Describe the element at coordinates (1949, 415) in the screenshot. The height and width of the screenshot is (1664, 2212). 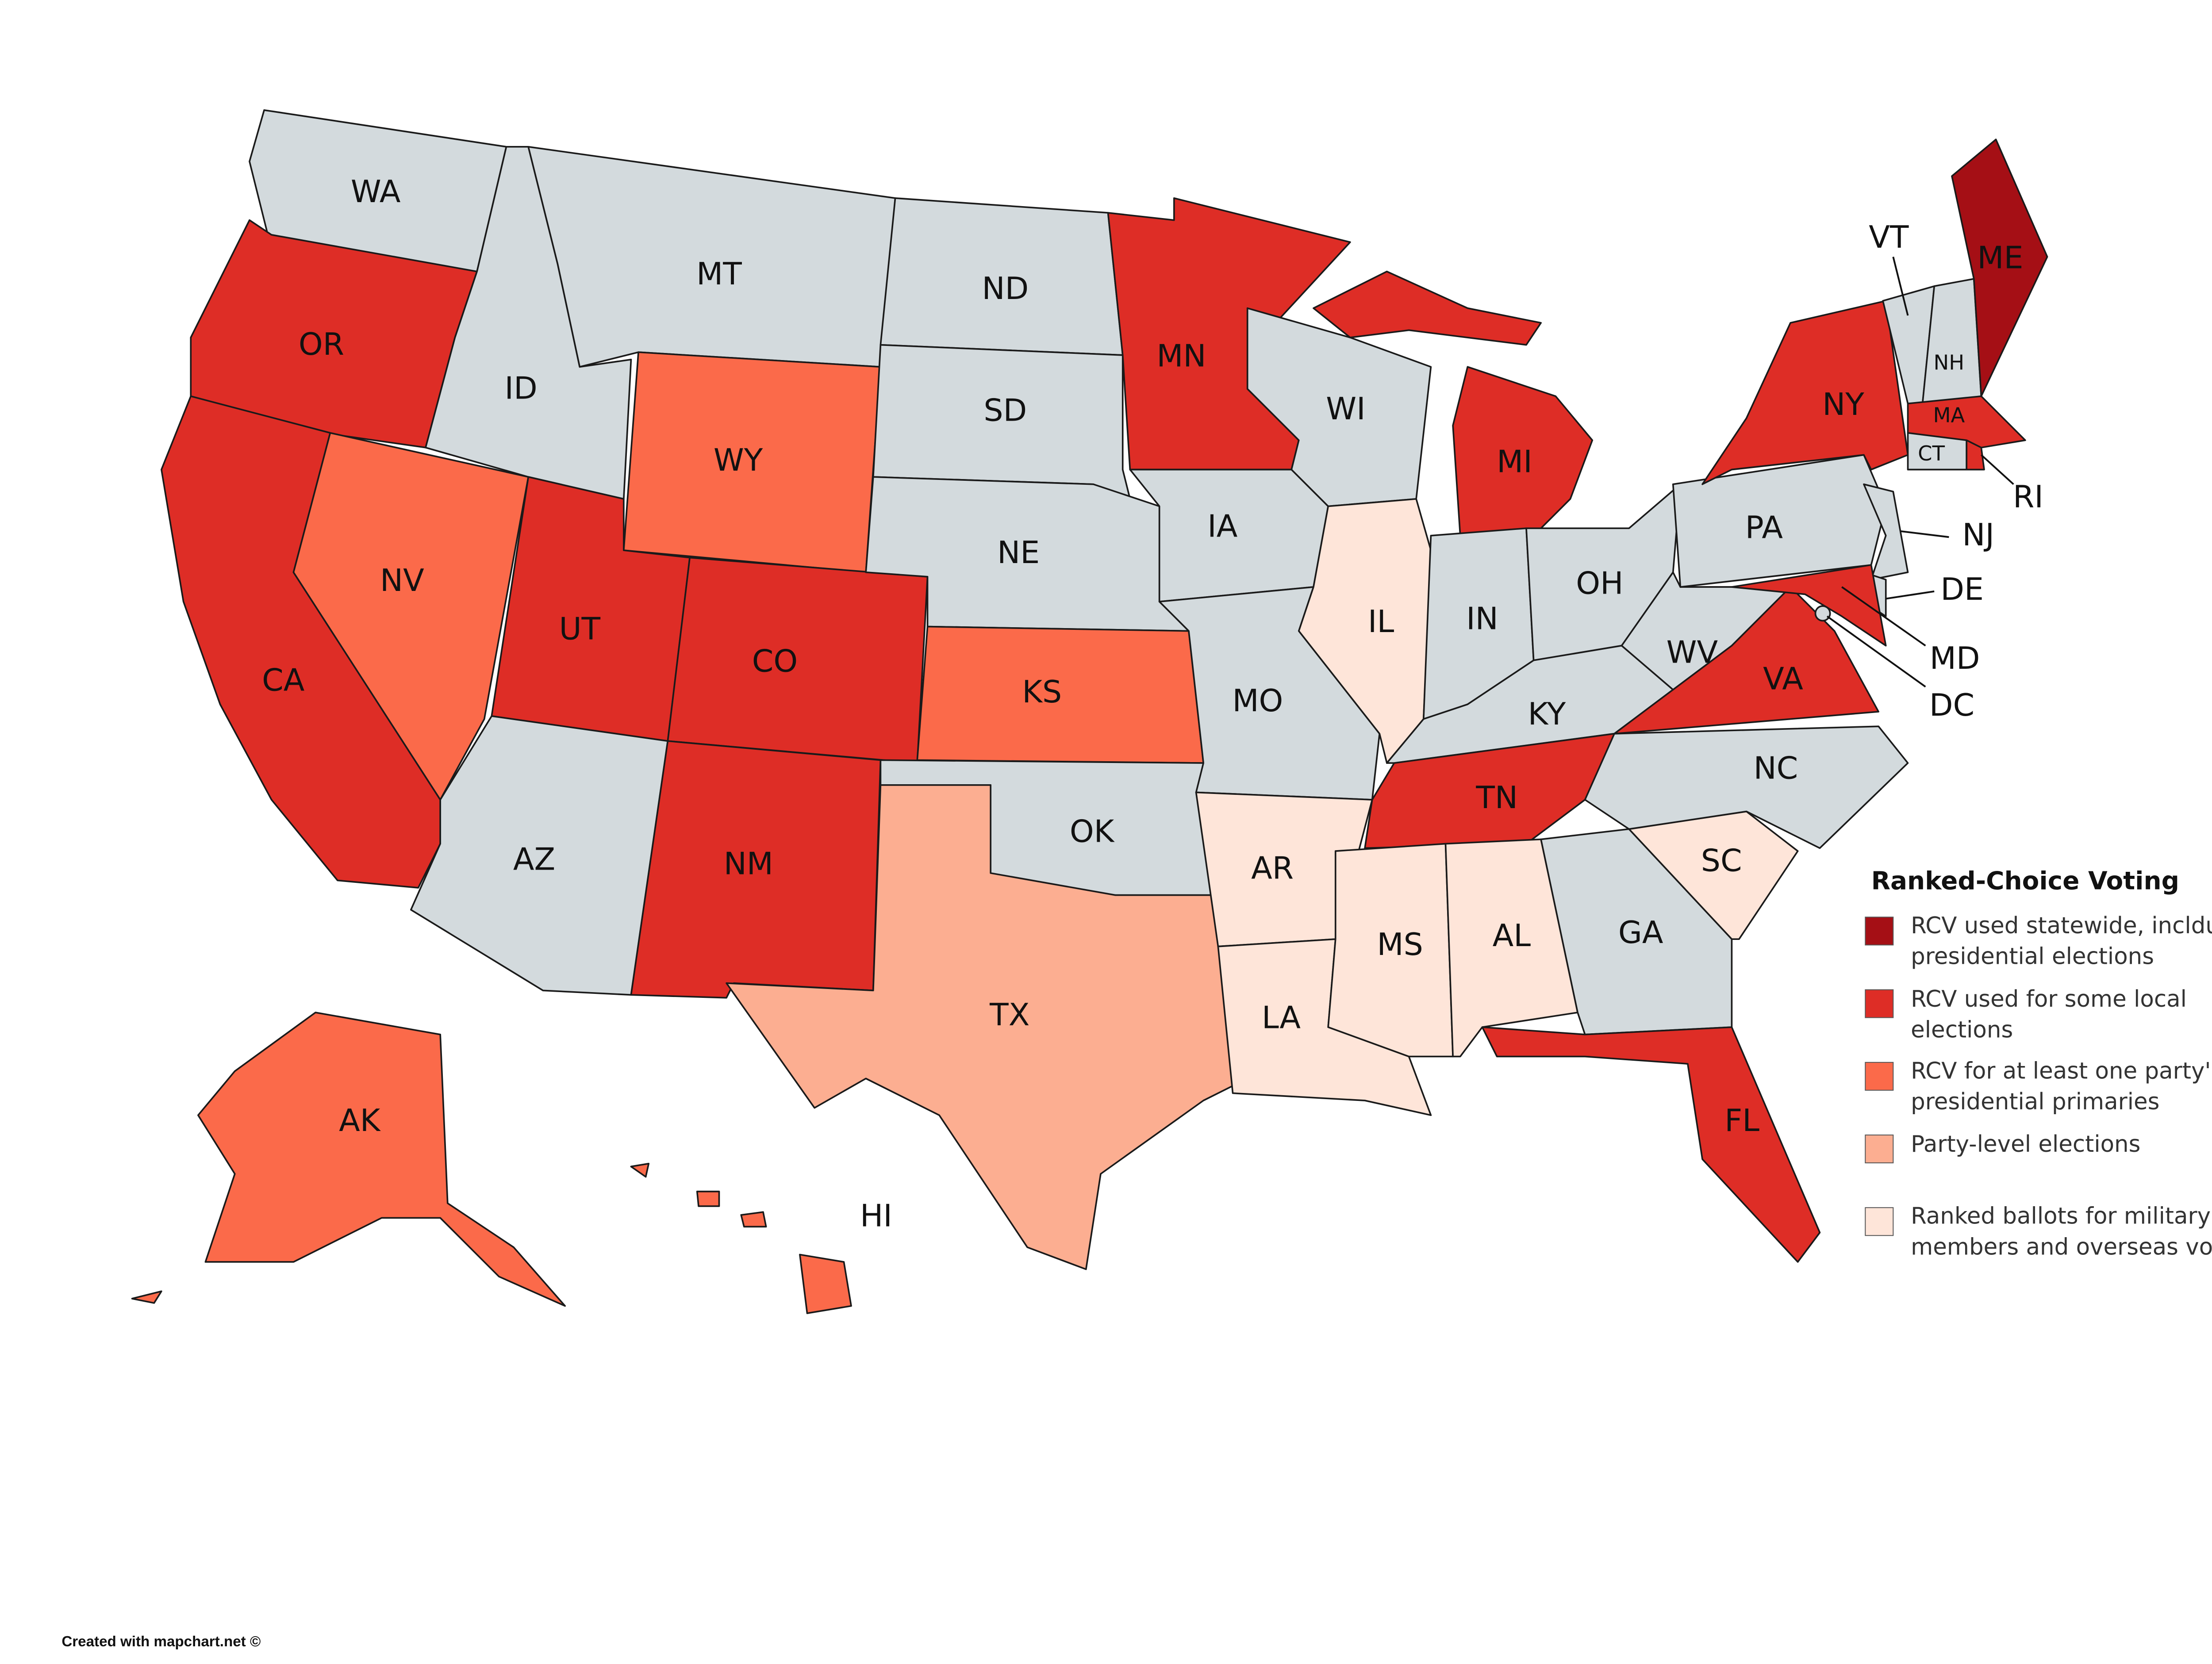
I see `state-label: MA` at that location.